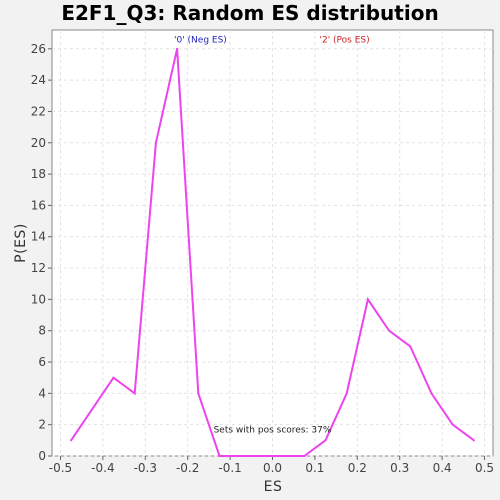 Image resolution: width=500 pixels, height=500 pixels. I want to click on y-tick-label: 10, so click(38, 299).